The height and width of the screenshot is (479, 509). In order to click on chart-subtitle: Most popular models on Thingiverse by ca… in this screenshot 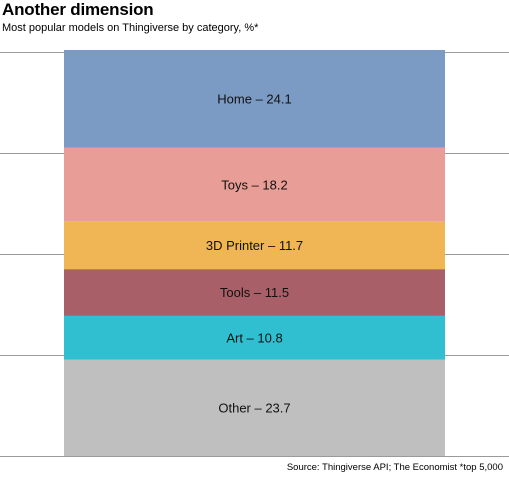, I will do `click(130, 28)`.